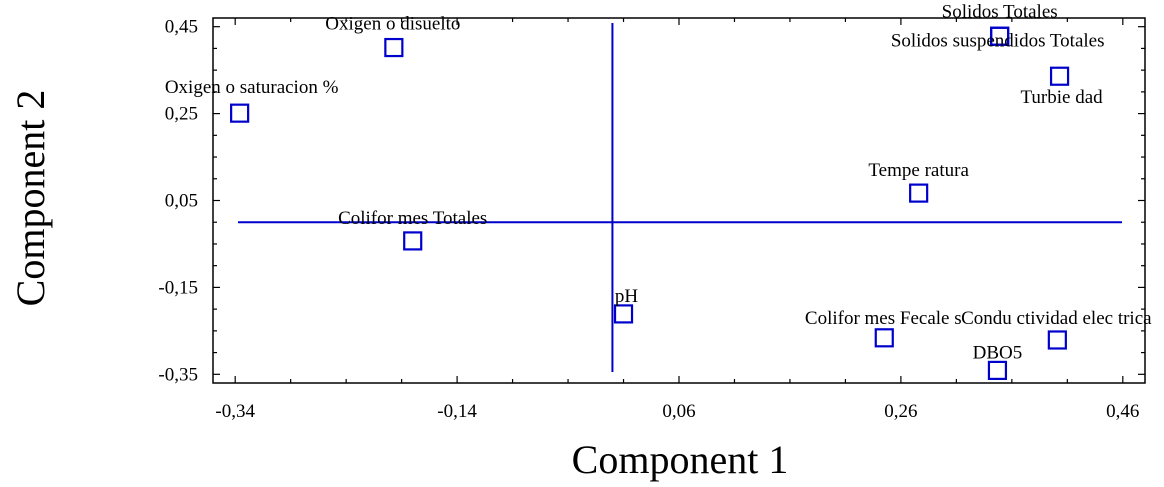 This screenshot has width=1164, height=487. I want to click on x-tick-label: -0,14, so click(457, 411).